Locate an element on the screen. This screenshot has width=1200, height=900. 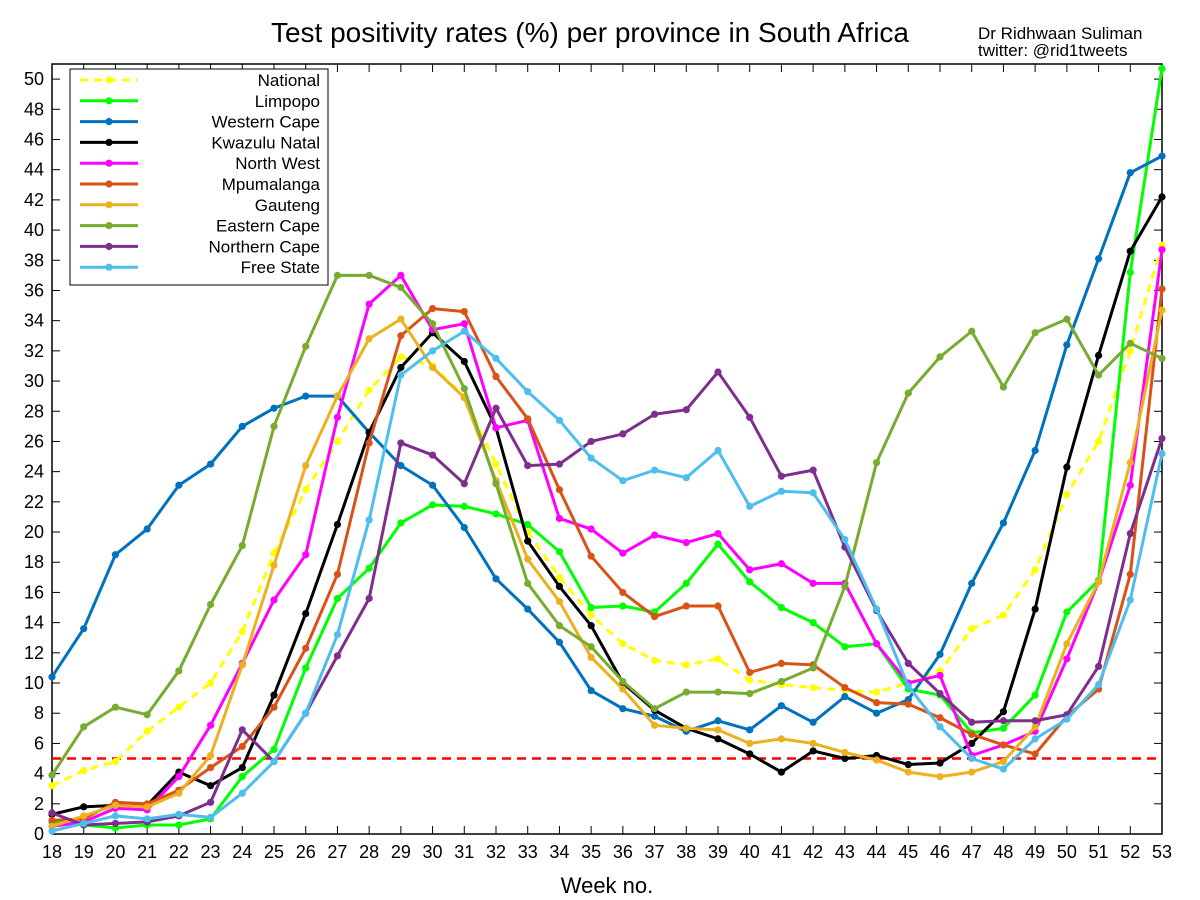
legend-item: Limpopo is located at coordinates (200, 101).